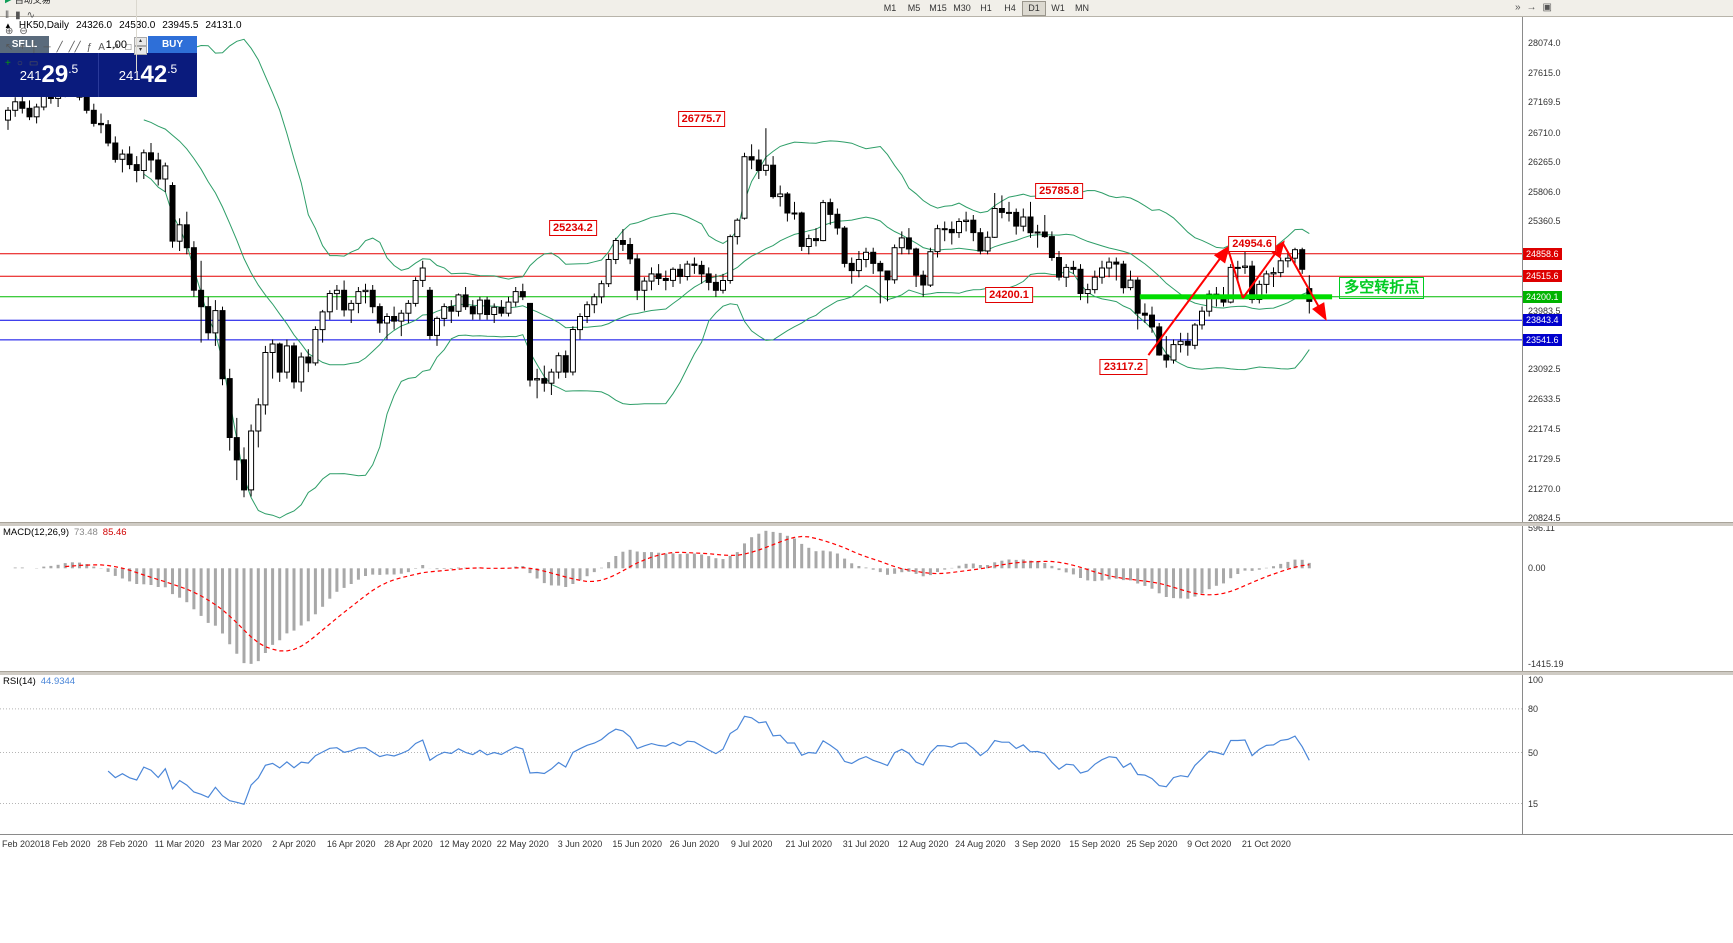 The height and width of the screenshot is (943, 1733). What do you see at coordinates (65, 532) in the screenshot?
I see `macd-indicator-label: MACD(12,26,9) 73.48 85.46` at bounding box center [65, 532].